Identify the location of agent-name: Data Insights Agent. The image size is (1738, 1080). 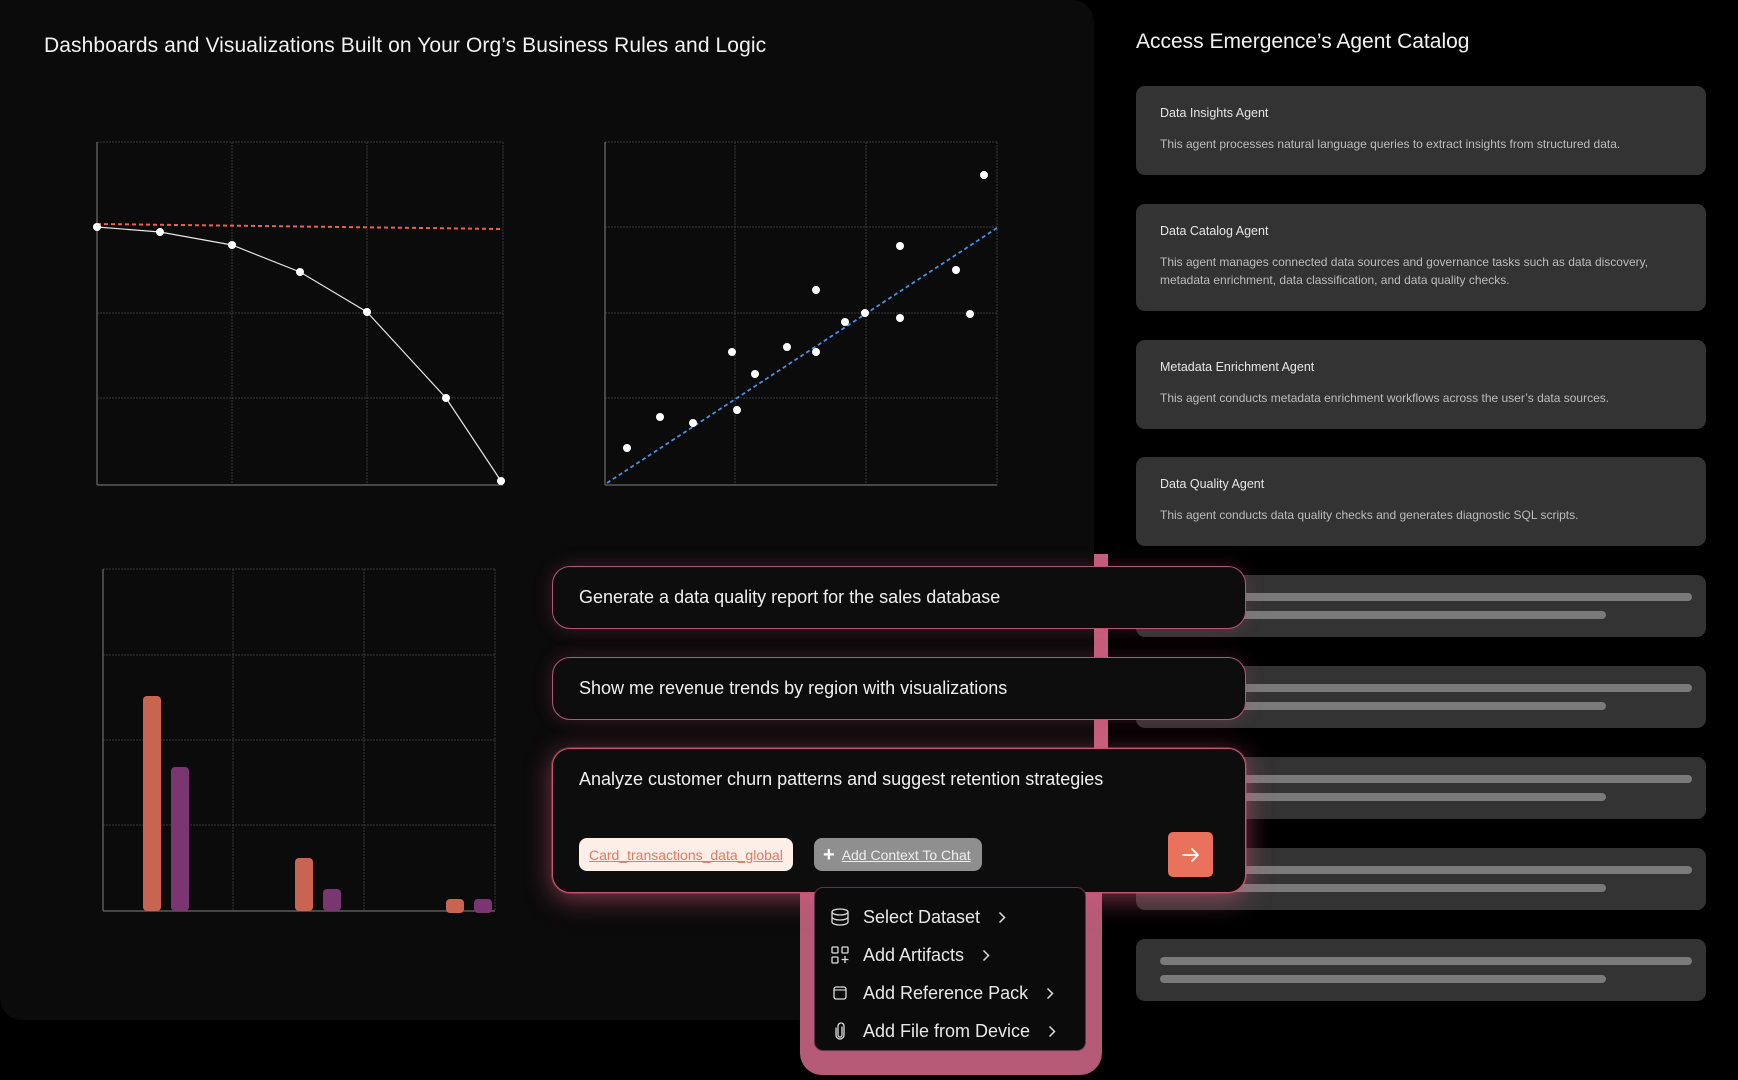
(1214, 113).